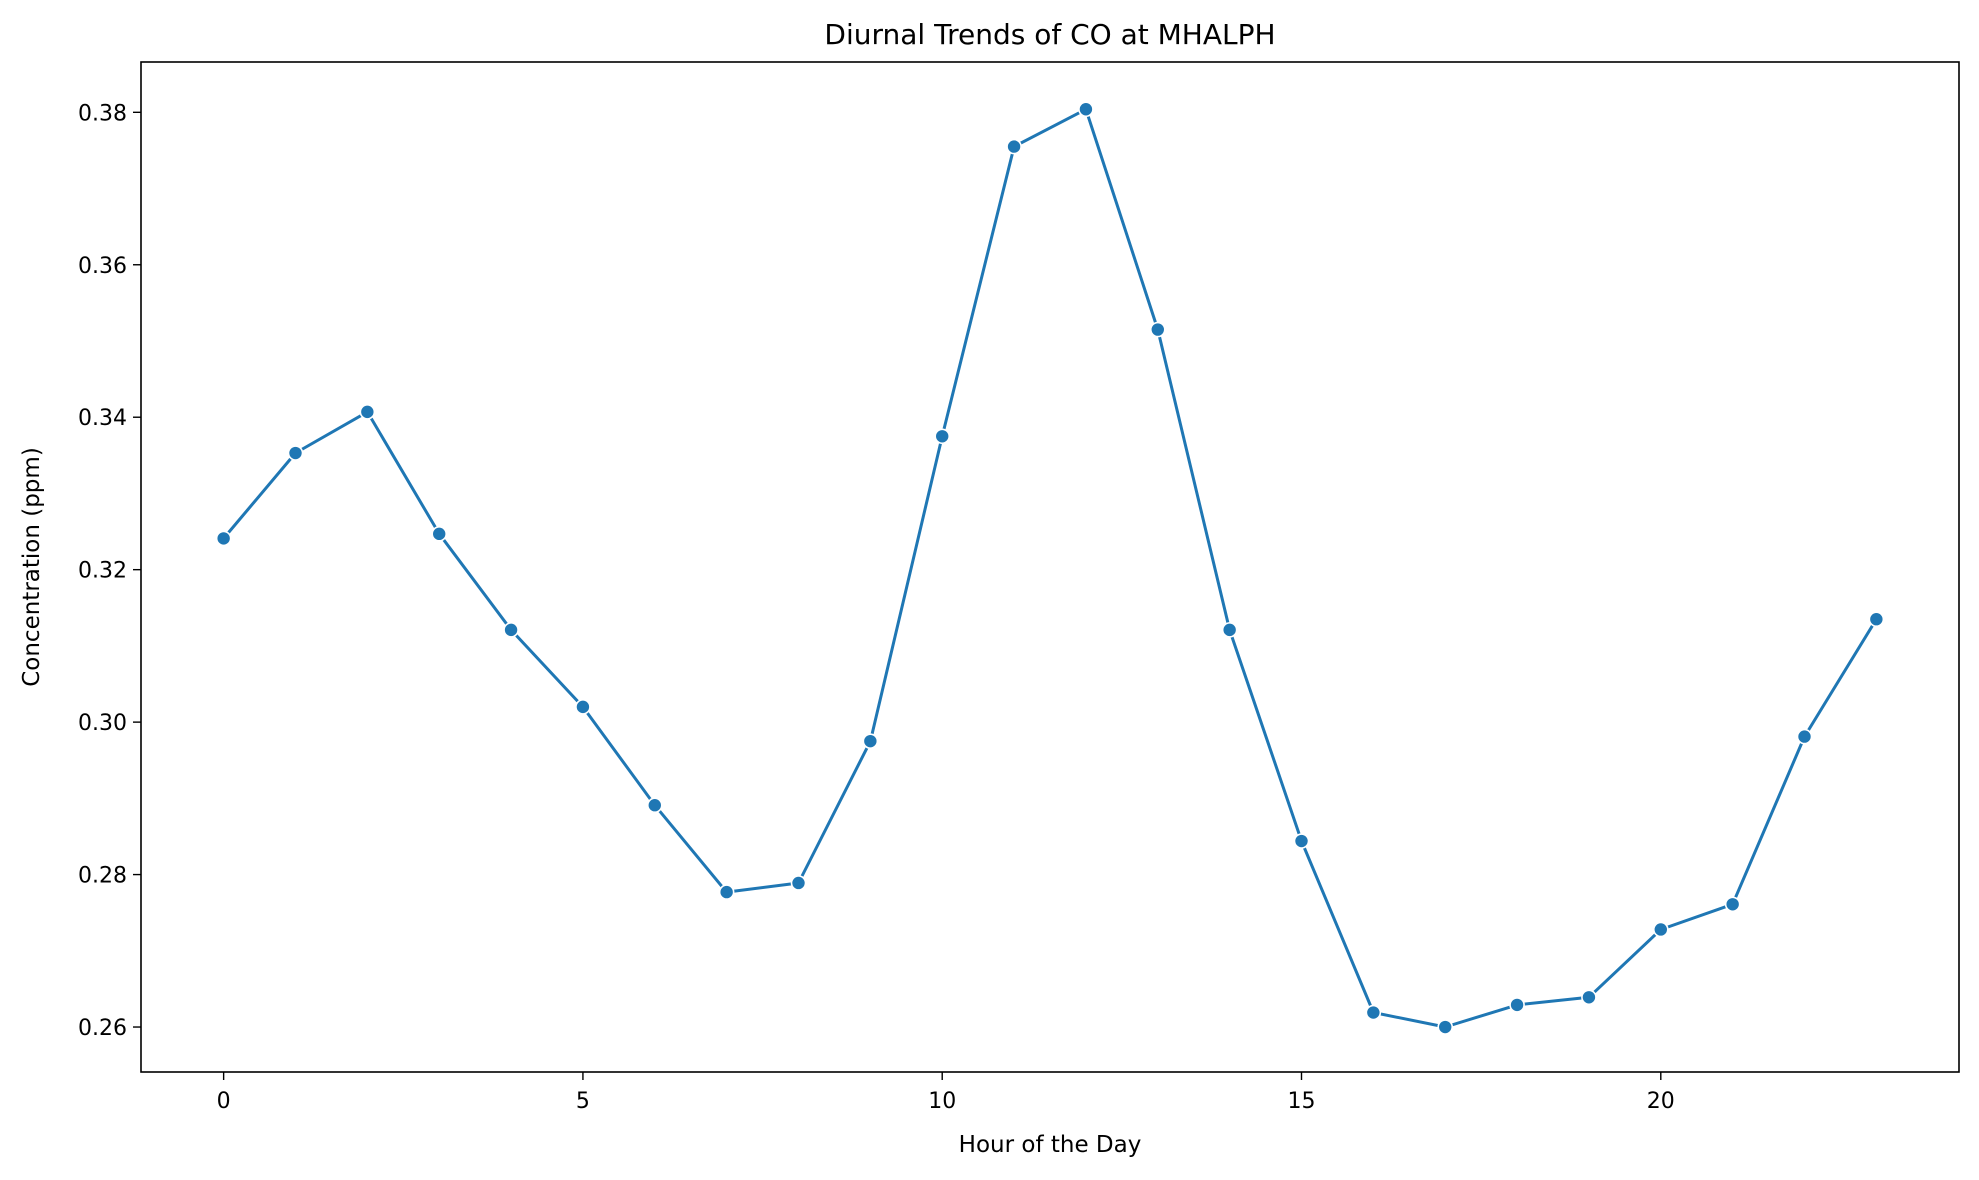 Image resolution: width=1979 pixels, height=1180 pixels. Describe the element at coordinates (102, 1028) in the screenshot. I see `y-tick-label: 0.26` at that location.